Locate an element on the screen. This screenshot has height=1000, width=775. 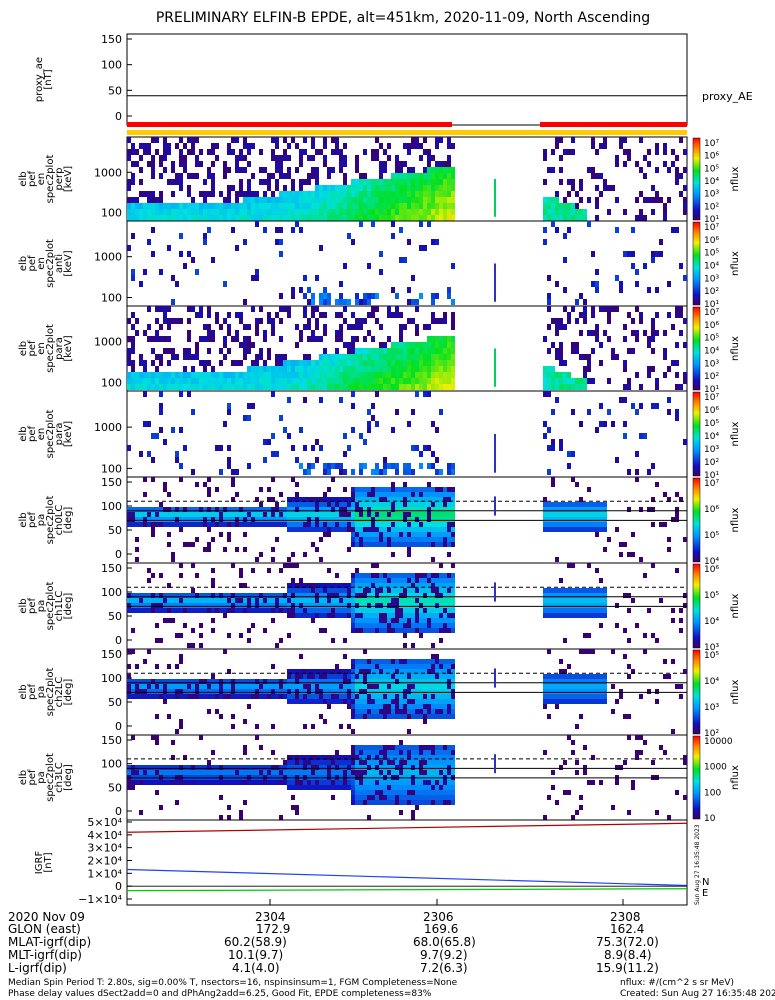
ylabel-en_para-0: elb is located at coordinates (23, 348).